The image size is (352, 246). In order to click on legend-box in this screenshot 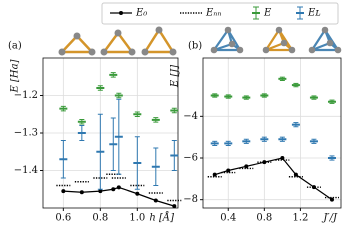, I will do `click(220, 13)`.